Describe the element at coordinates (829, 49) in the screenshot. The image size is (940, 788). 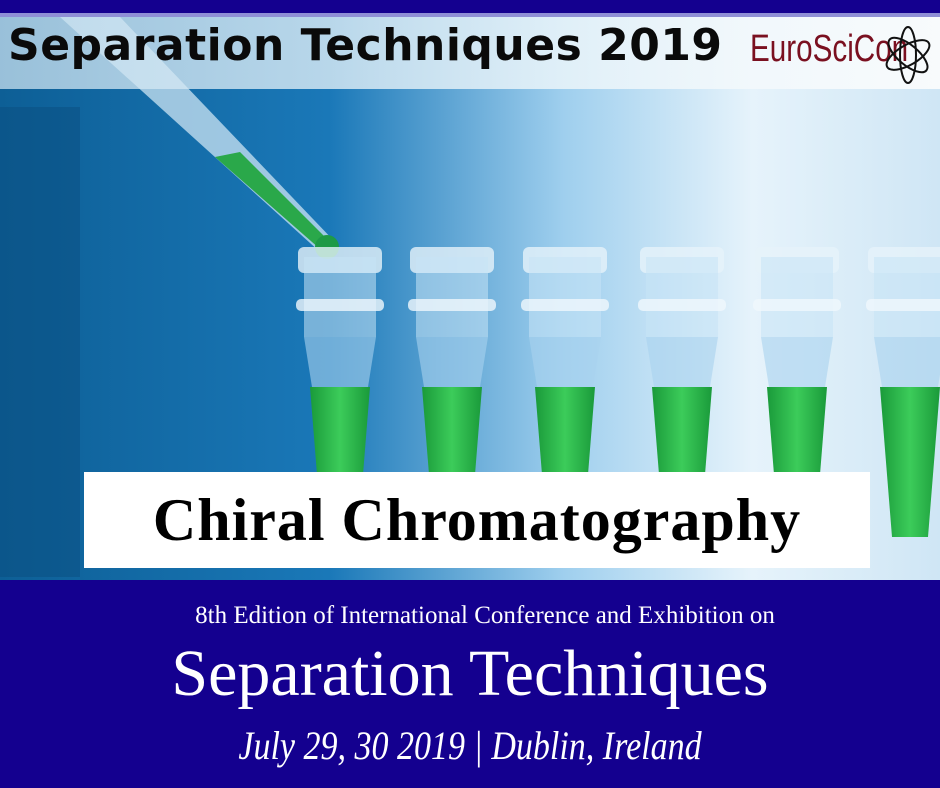
I see `eurosciCon-logo: EuroSciCon` at that location.